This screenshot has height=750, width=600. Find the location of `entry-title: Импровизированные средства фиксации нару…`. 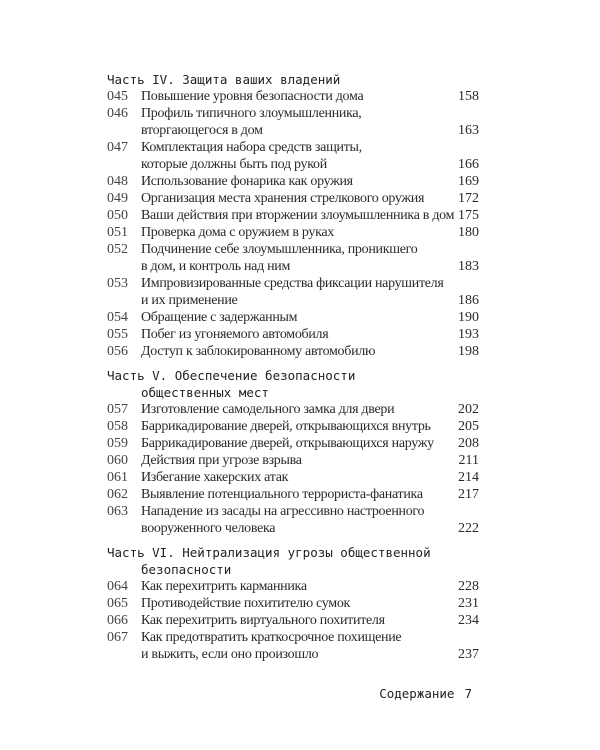

entry-title: Импровизированные средства фиксации нару… is located at coordinates (293, 292).